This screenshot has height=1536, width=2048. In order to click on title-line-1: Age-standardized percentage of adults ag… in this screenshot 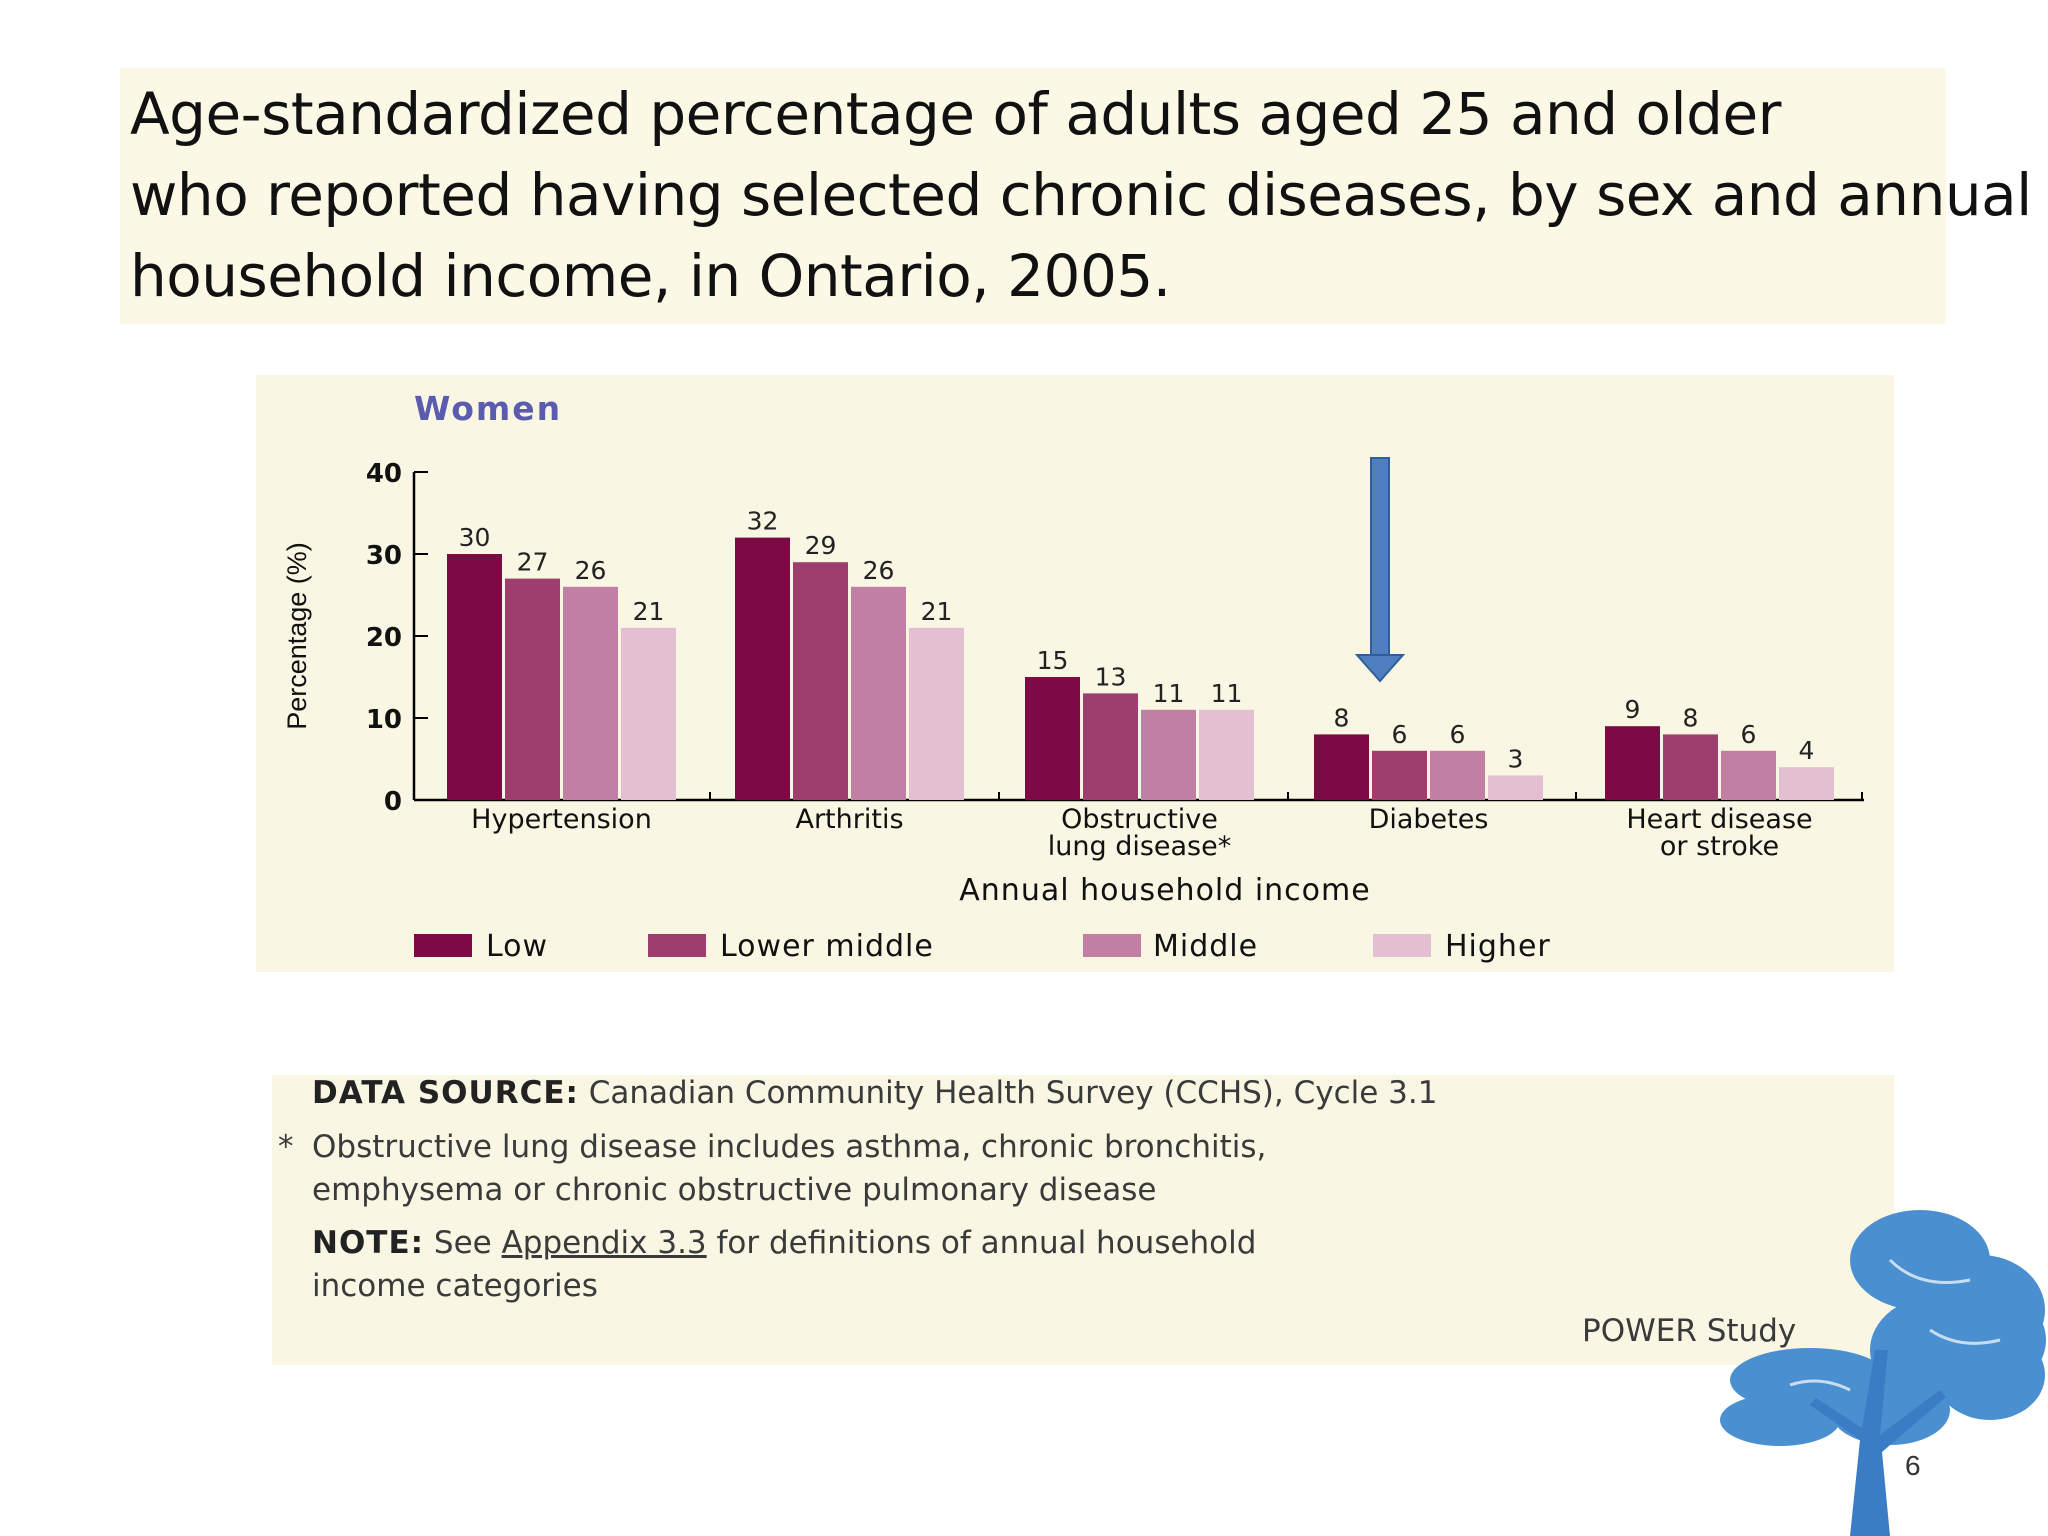, I will do `click(956, 114)`.